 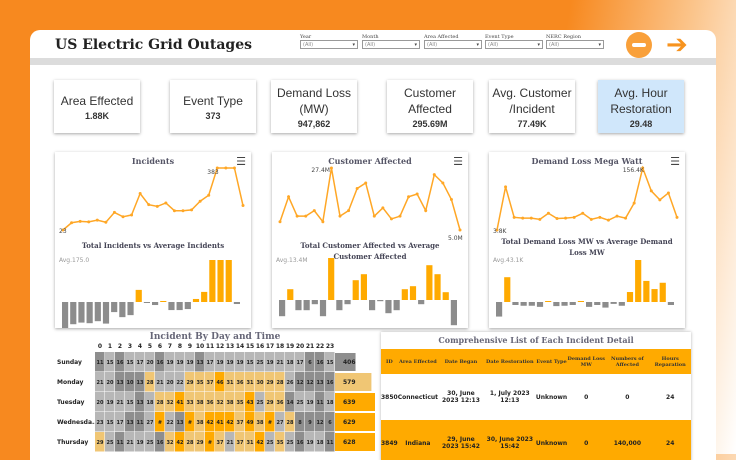 What do you see at coordinates (110, 346) in the screenshot?
I see `hour-label: 1` at bounding box center [110, 346].